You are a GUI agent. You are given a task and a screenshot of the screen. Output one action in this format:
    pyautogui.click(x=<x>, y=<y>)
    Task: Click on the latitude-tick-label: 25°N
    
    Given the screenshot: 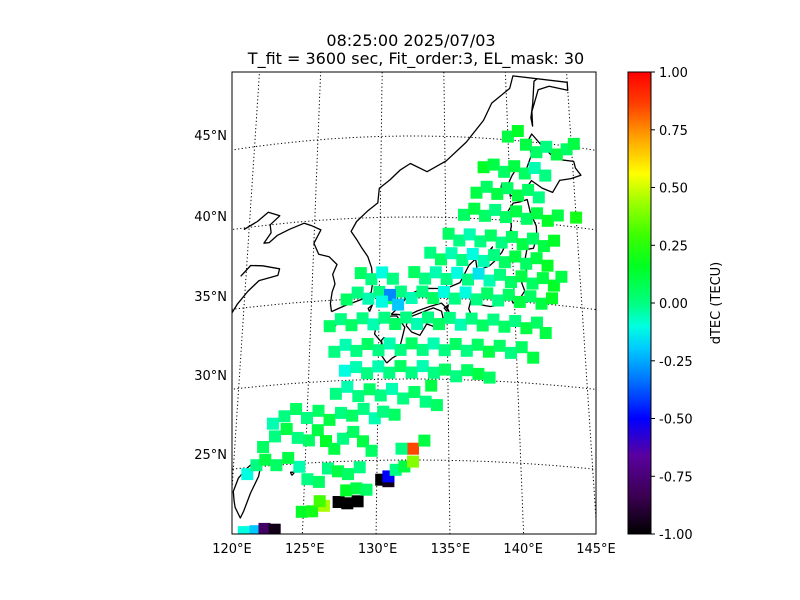 What is the action you would take?
    pyautogui.click(x=210, y=455)
    